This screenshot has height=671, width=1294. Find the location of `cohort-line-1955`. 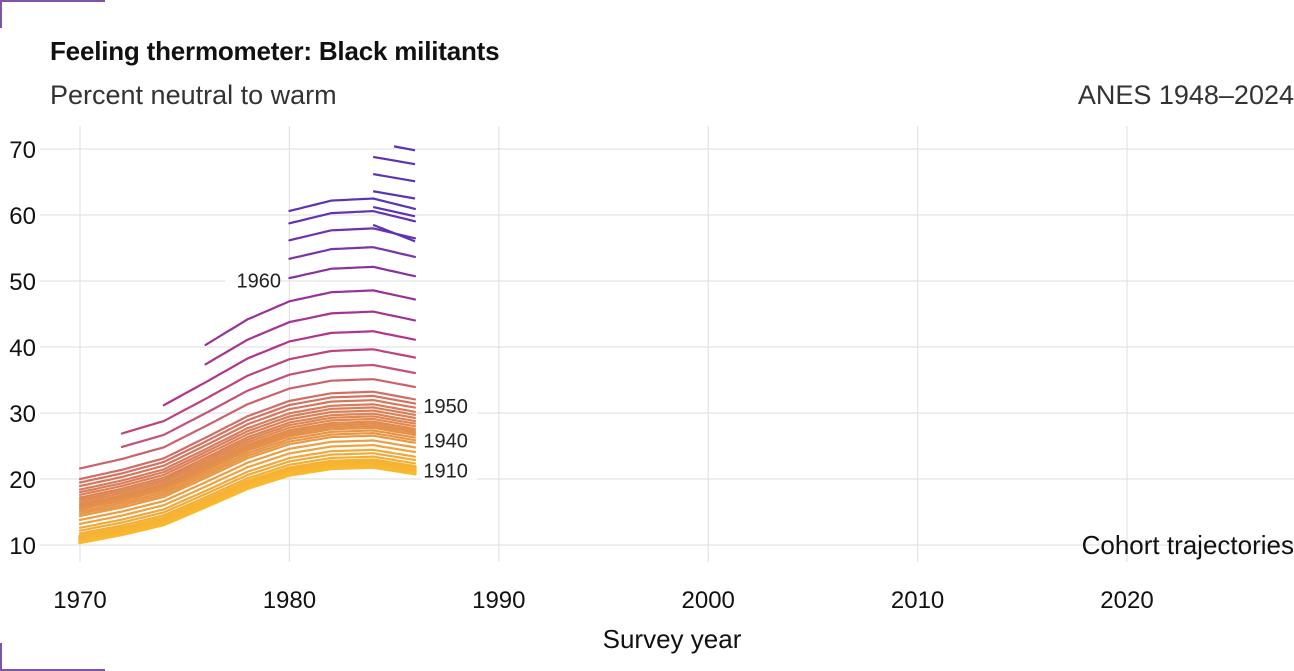

cohort-line-1955 is located at coordinates (268, 391).